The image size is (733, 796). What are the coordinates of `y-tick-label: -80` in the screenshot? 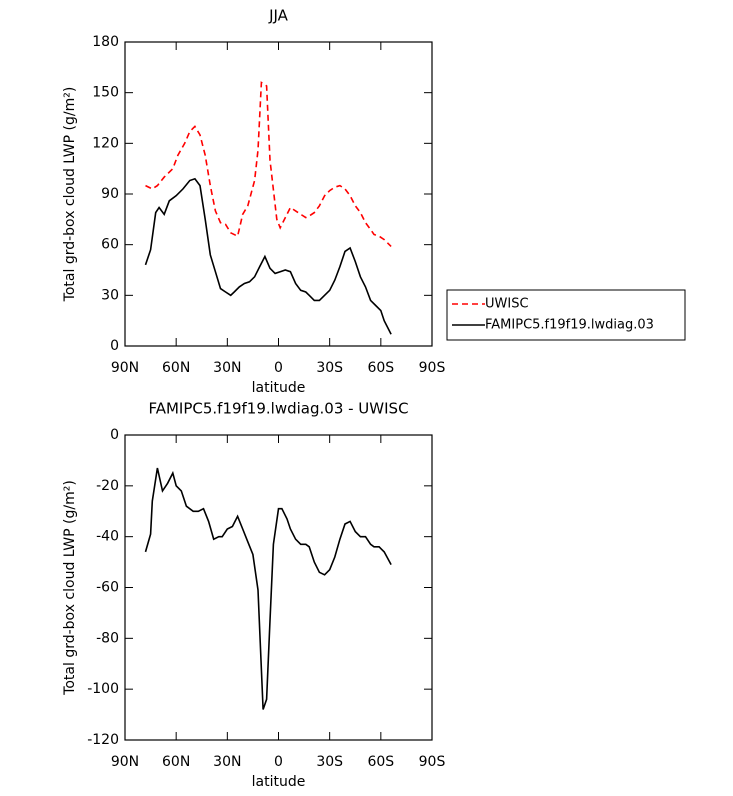 It's located at (107, 638).